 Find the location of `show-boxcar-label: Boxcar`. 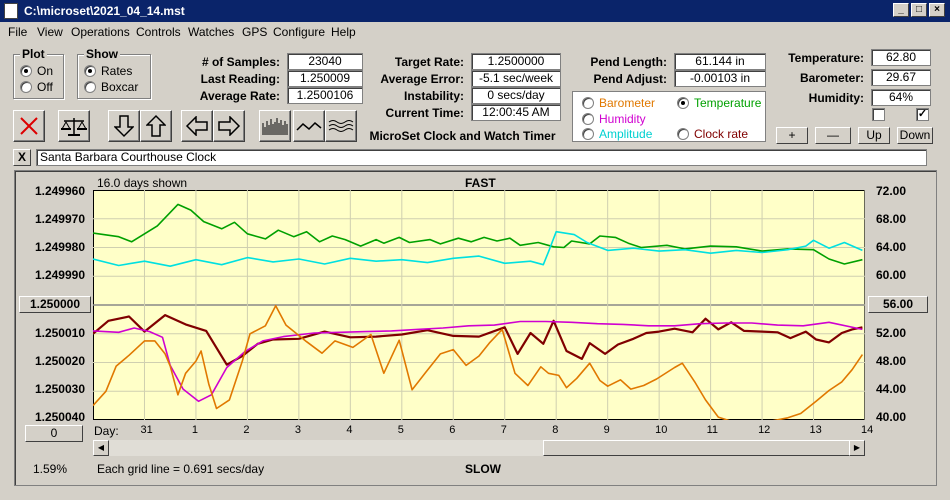

show-boxcar-label: Boxcar is located at coordinates (120, 87).